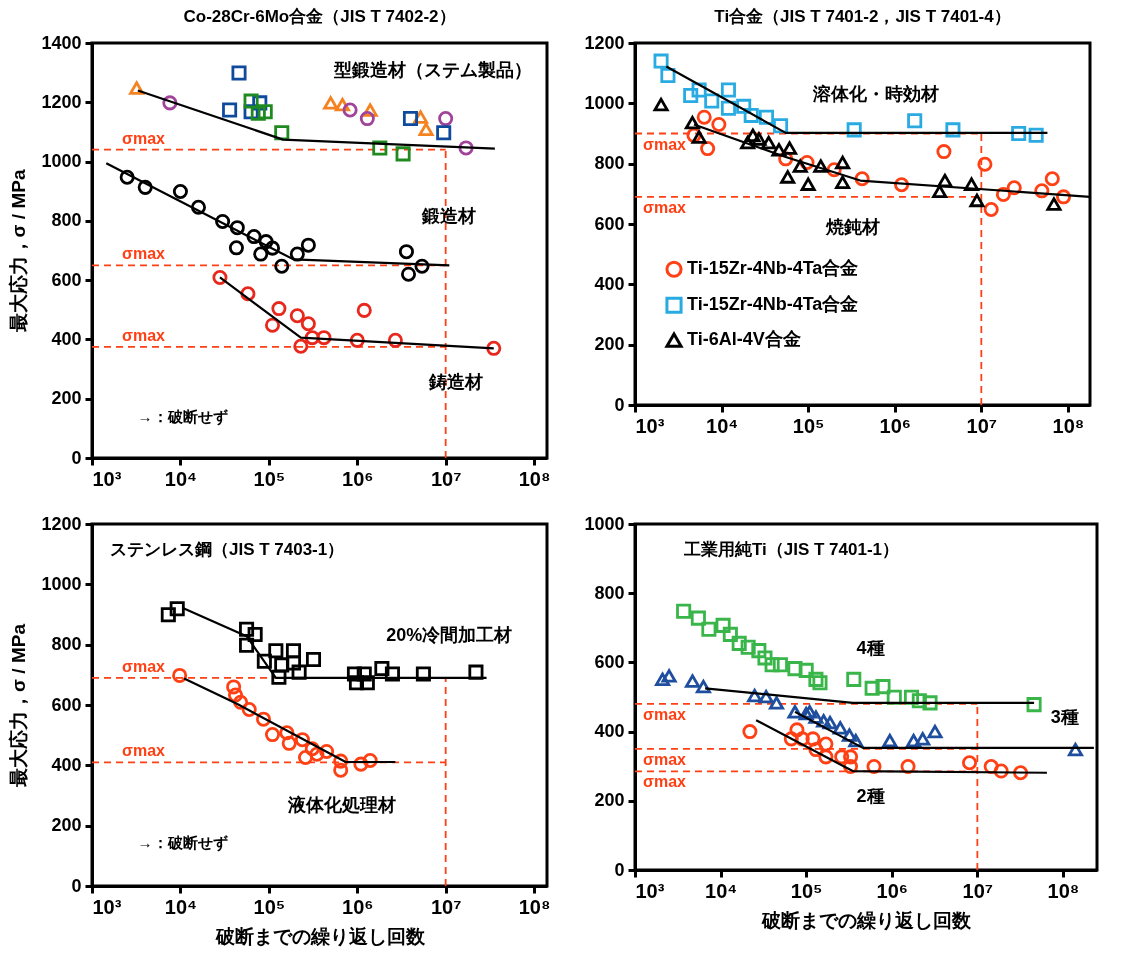 This screenshot has width=1126, height=953. What do you see at coordinates (449, 635) in the screenshot?
I see `annotation: 20%冷間加工材` at bounding box center [449, 635].